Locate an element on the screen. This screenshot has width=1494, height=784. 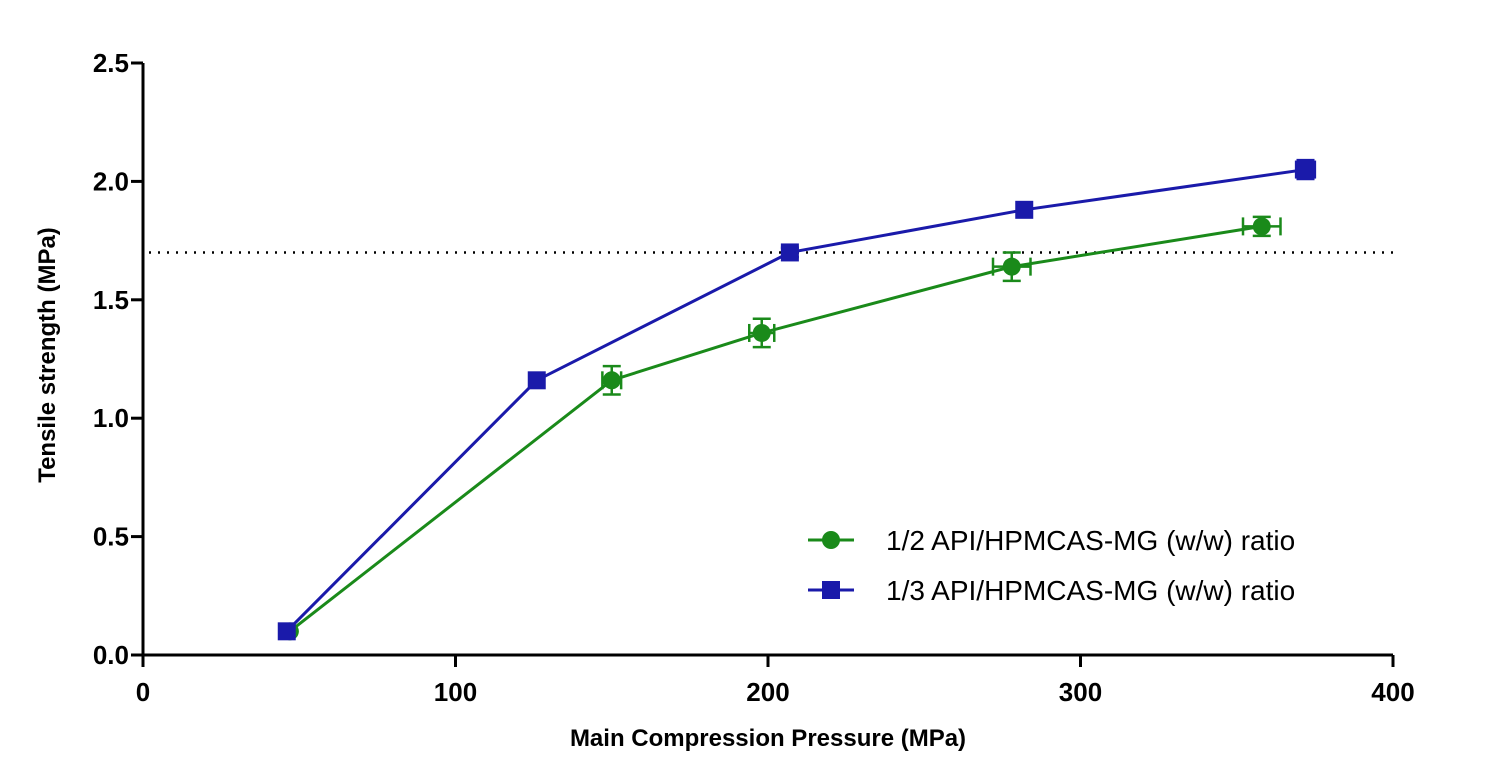
y-tick-label: 0.0 is located at coordinates (111, 655).